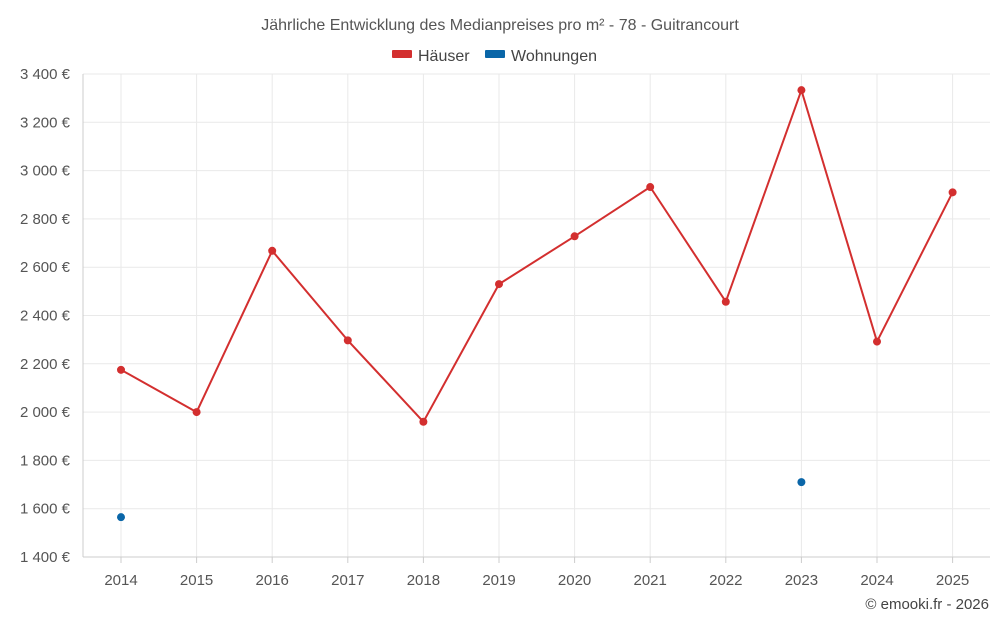 The height and width of the screenshot is (625, 1000). What do you see at coordinates (45, 74) in the screenshot?
I see `y-tick-label: 3 400 €` at bounding box center [45, 74].